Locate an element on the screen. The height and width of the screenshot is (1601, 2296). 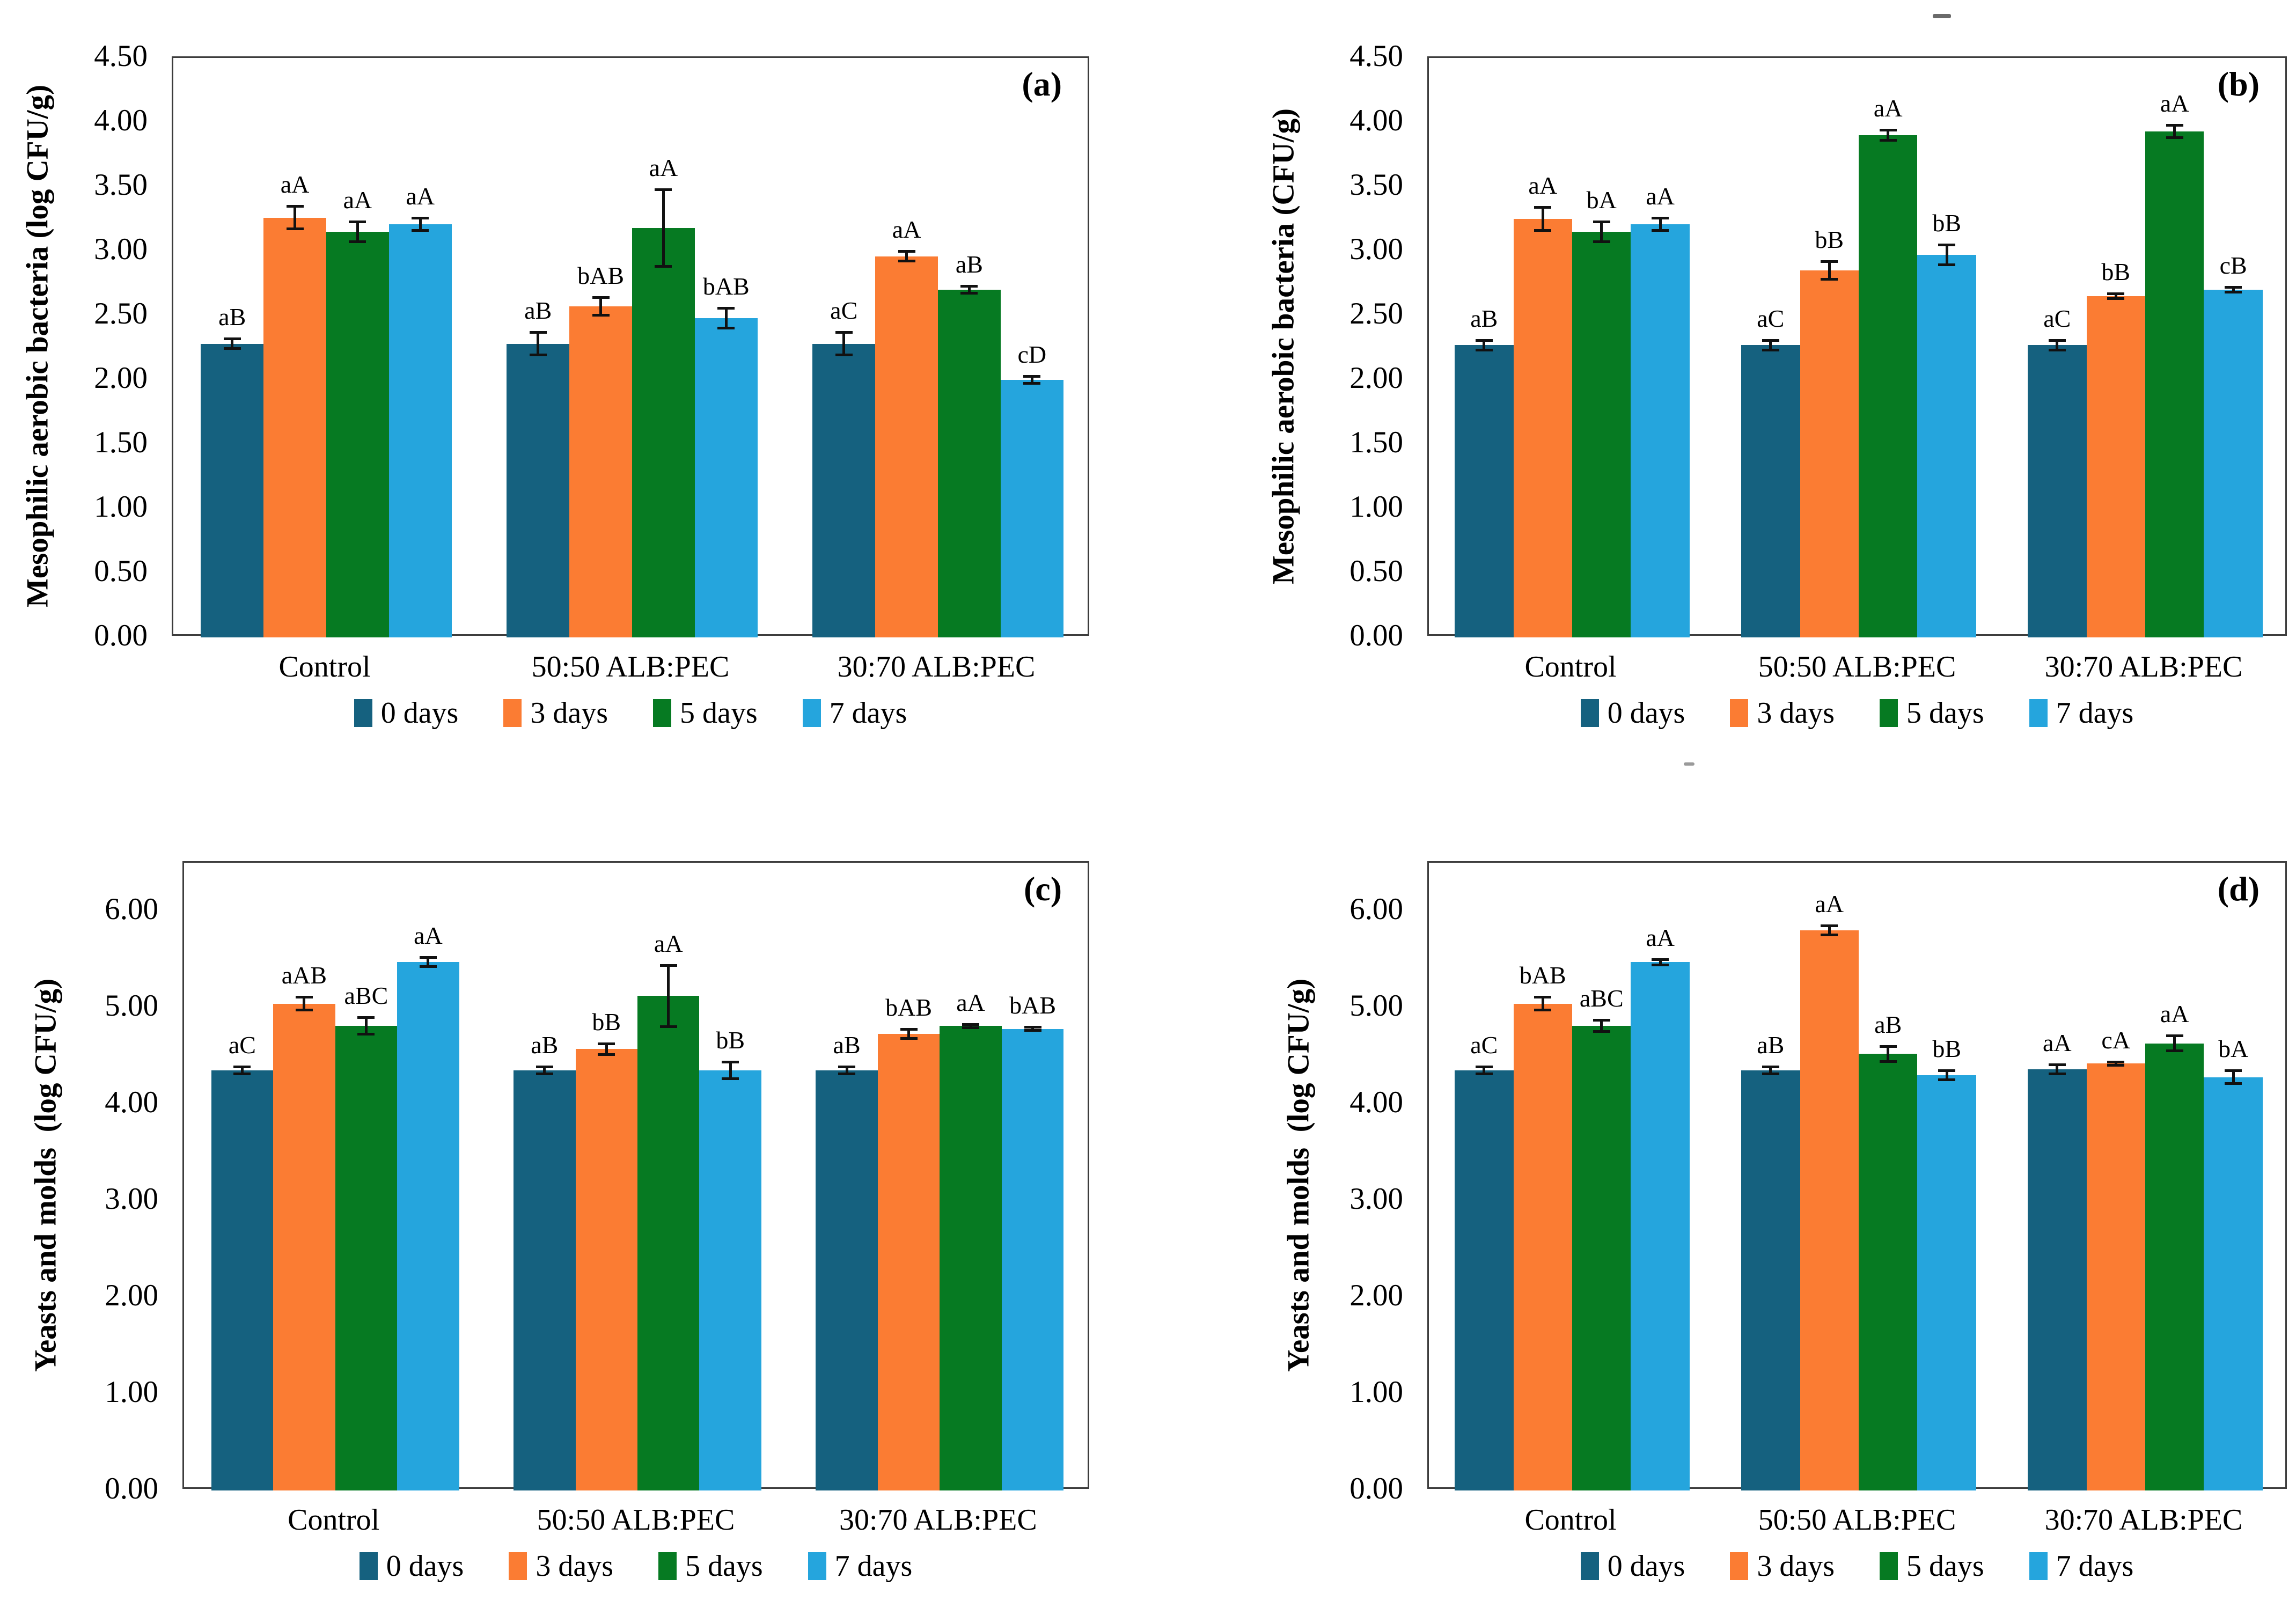
x-category-label: 30:70 ALB:PEC is located at coordinates (2143, 667).